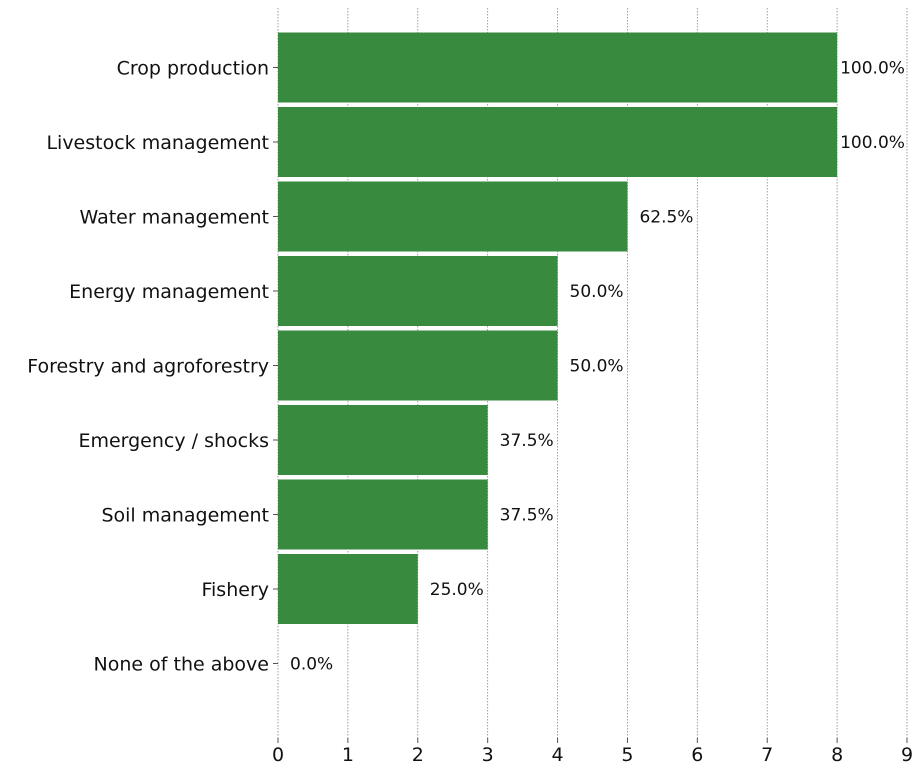 Image resolution: width=915 pixels, height=763 pixels. I want to click on category-label: Water management, so click(174, 218).